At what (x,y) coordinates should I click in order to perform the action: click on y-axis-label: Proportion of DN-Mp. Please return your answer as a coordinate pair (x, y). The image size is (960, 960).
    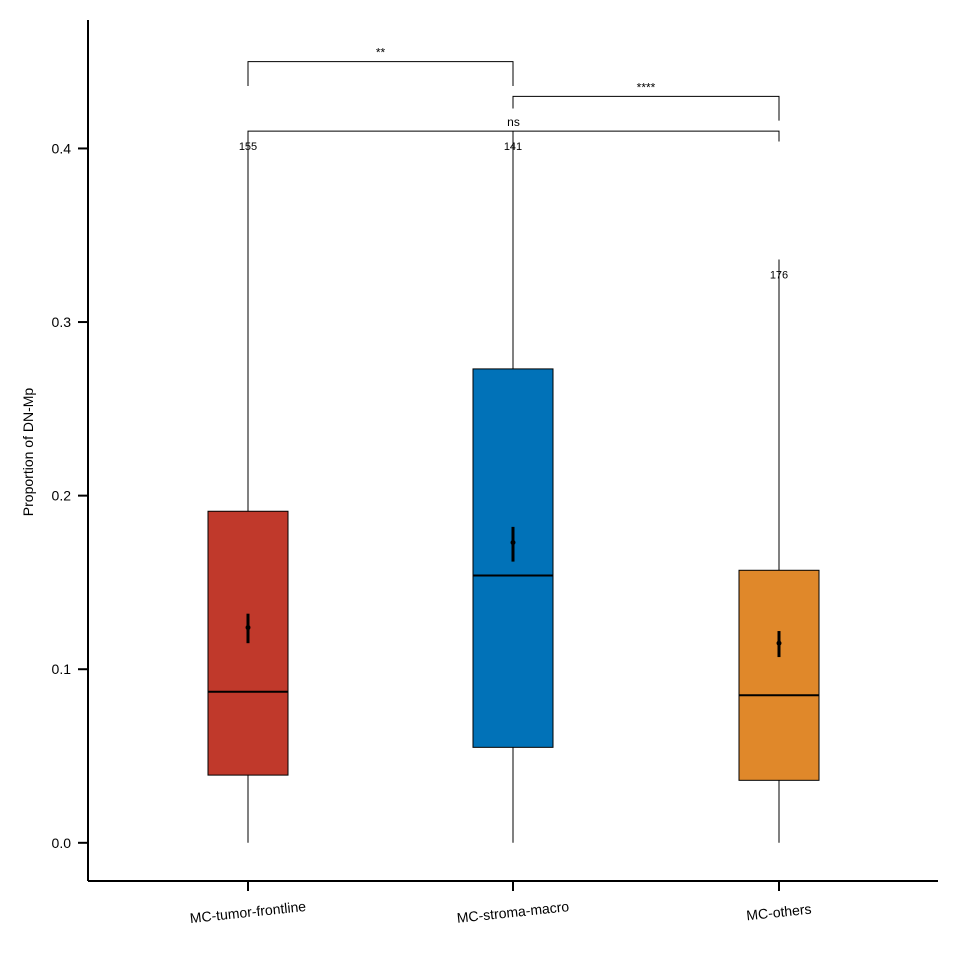
    Looking at the image, I should click on (28, 452).